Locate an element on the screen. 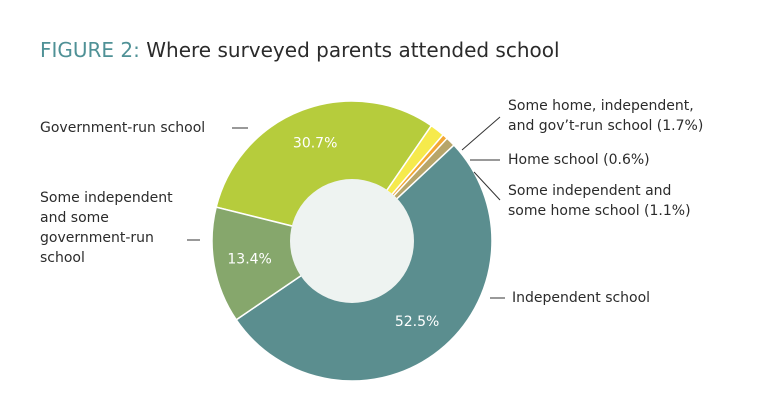 Image resolution: width=762 pixels, height=412 pixels. chart-title: Where surveyed parents attended school is located at coordinates (353, 50).